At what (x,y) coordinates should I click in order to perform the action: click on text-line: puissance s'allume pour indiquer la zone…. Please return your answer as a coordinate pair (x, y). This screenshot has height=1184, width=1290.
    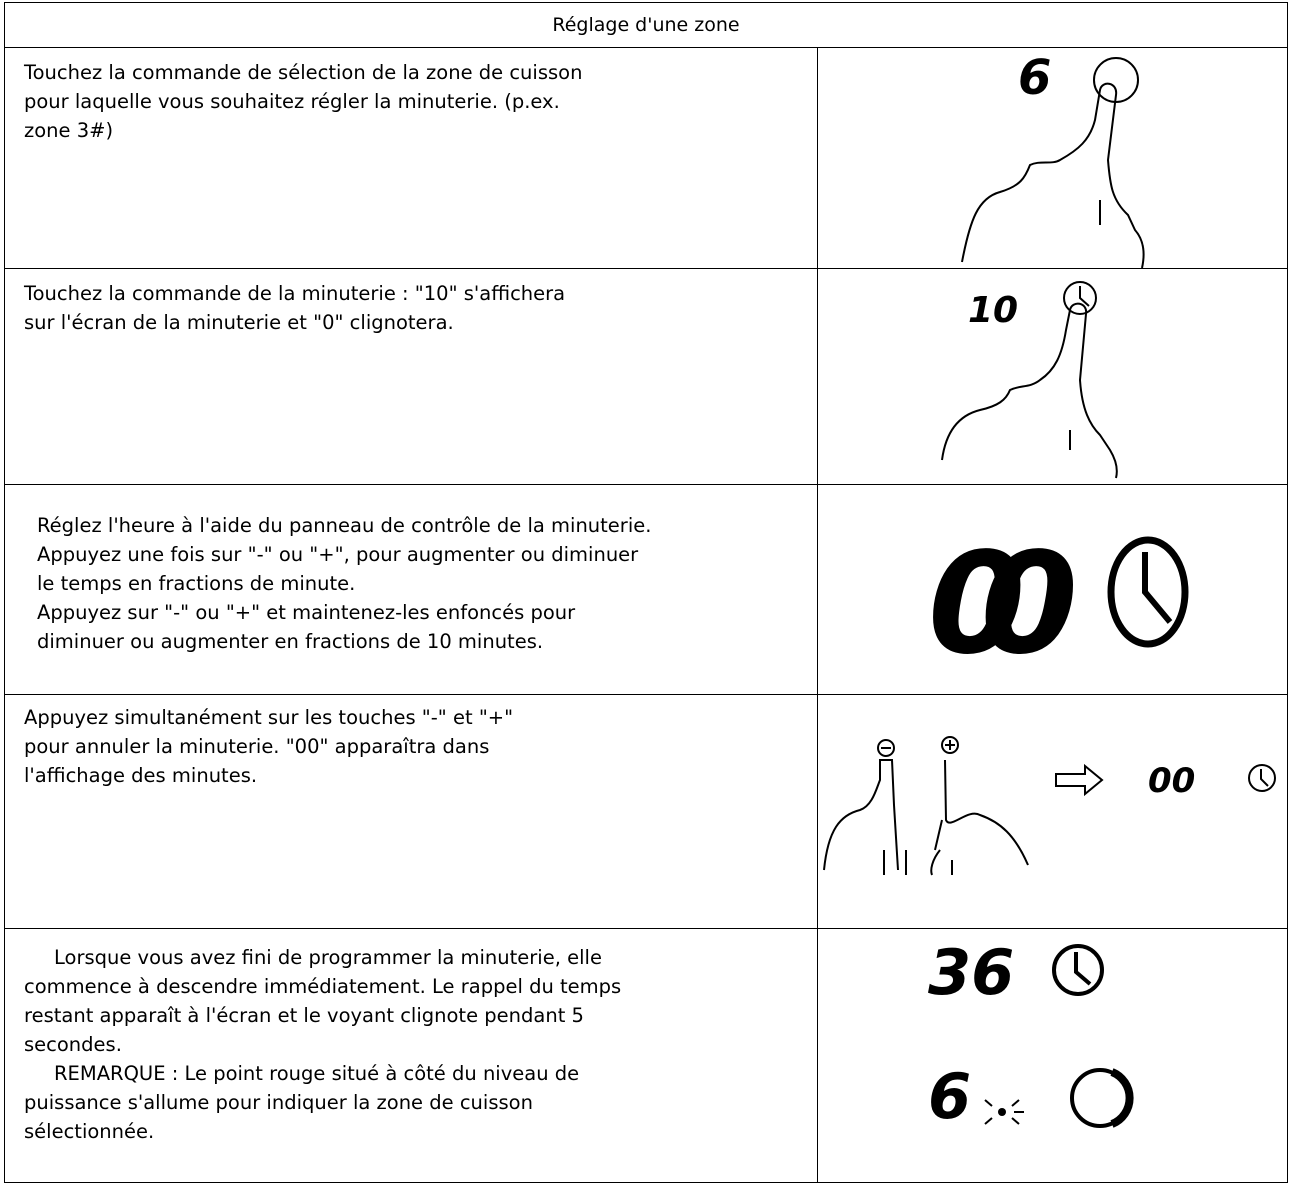
    Looking at the image, I should click on (278, 1102).